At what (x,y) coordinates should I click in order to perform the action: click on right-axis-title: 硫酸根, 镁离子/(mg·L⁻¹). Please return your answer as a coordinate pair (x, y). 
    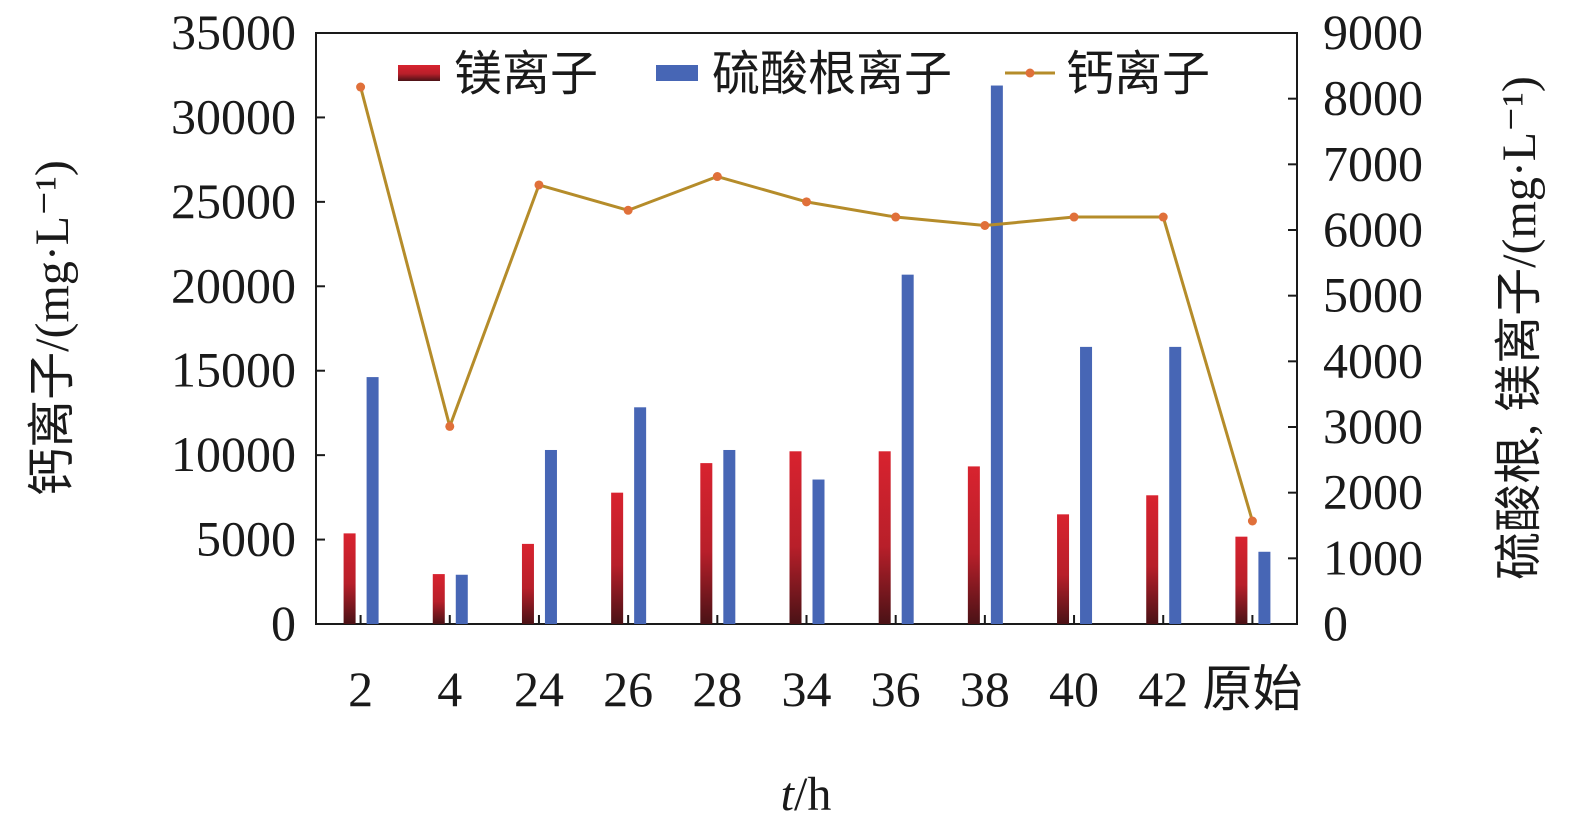
    Looking at the image, I should click on (1519, 328).